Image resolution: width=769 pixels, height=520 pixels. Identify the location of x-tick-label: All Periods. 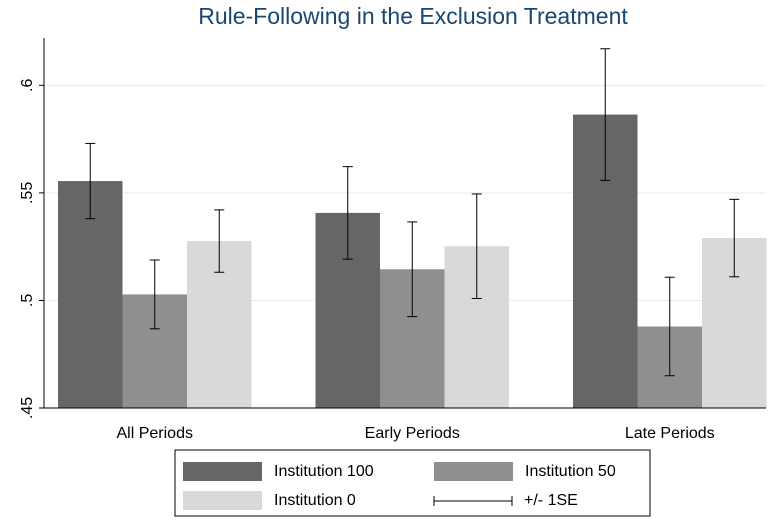
(155, 433).